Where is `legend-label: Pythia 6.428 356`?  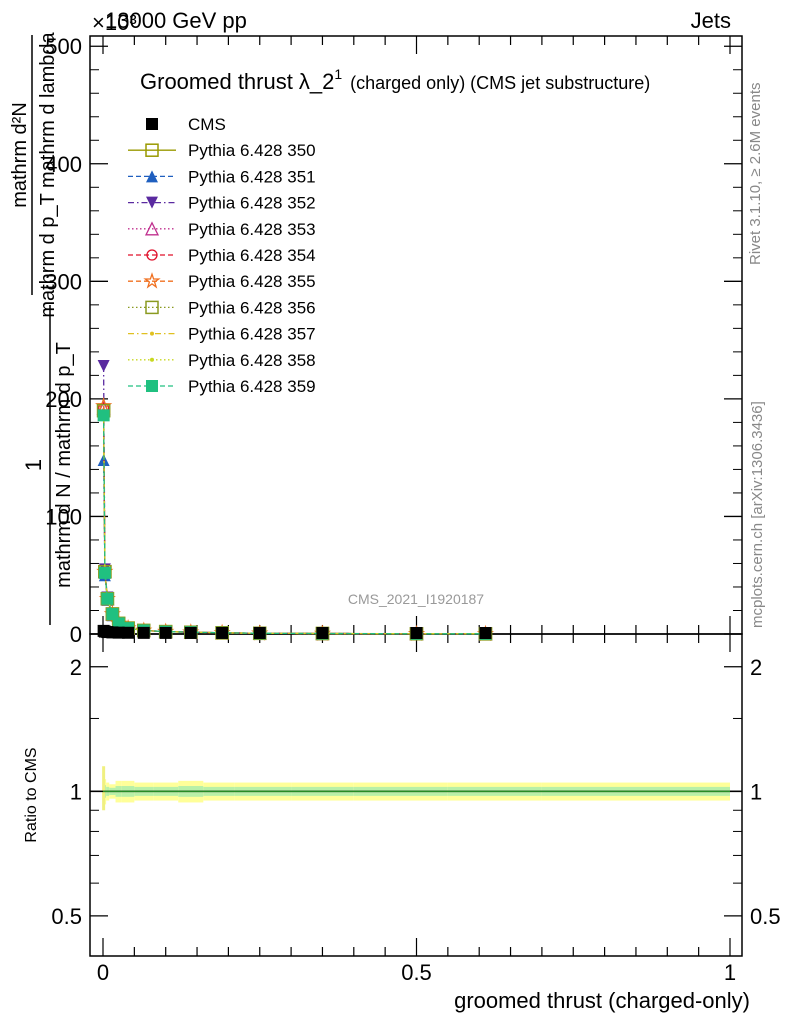 legend-label: Pythia 6.428 356 is located at coordinates (252, 307).